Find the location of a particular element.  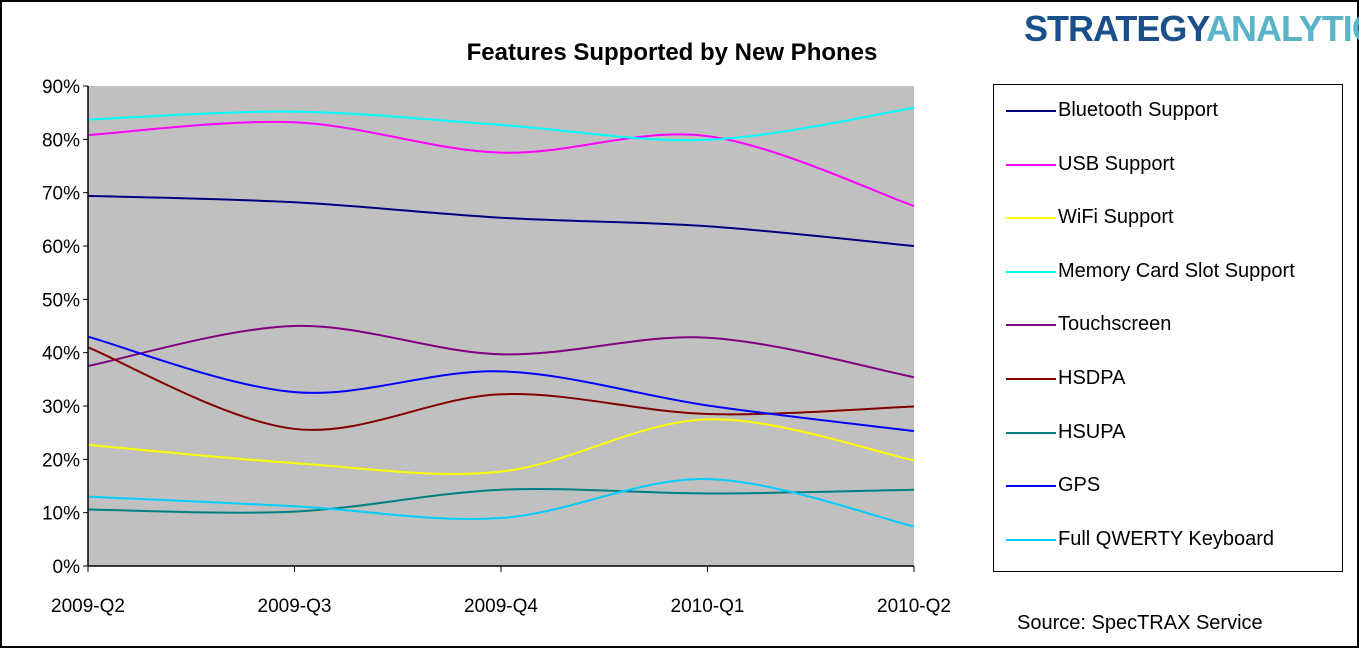

series-line-bluetooth-support is located at coordinates (501, 220).